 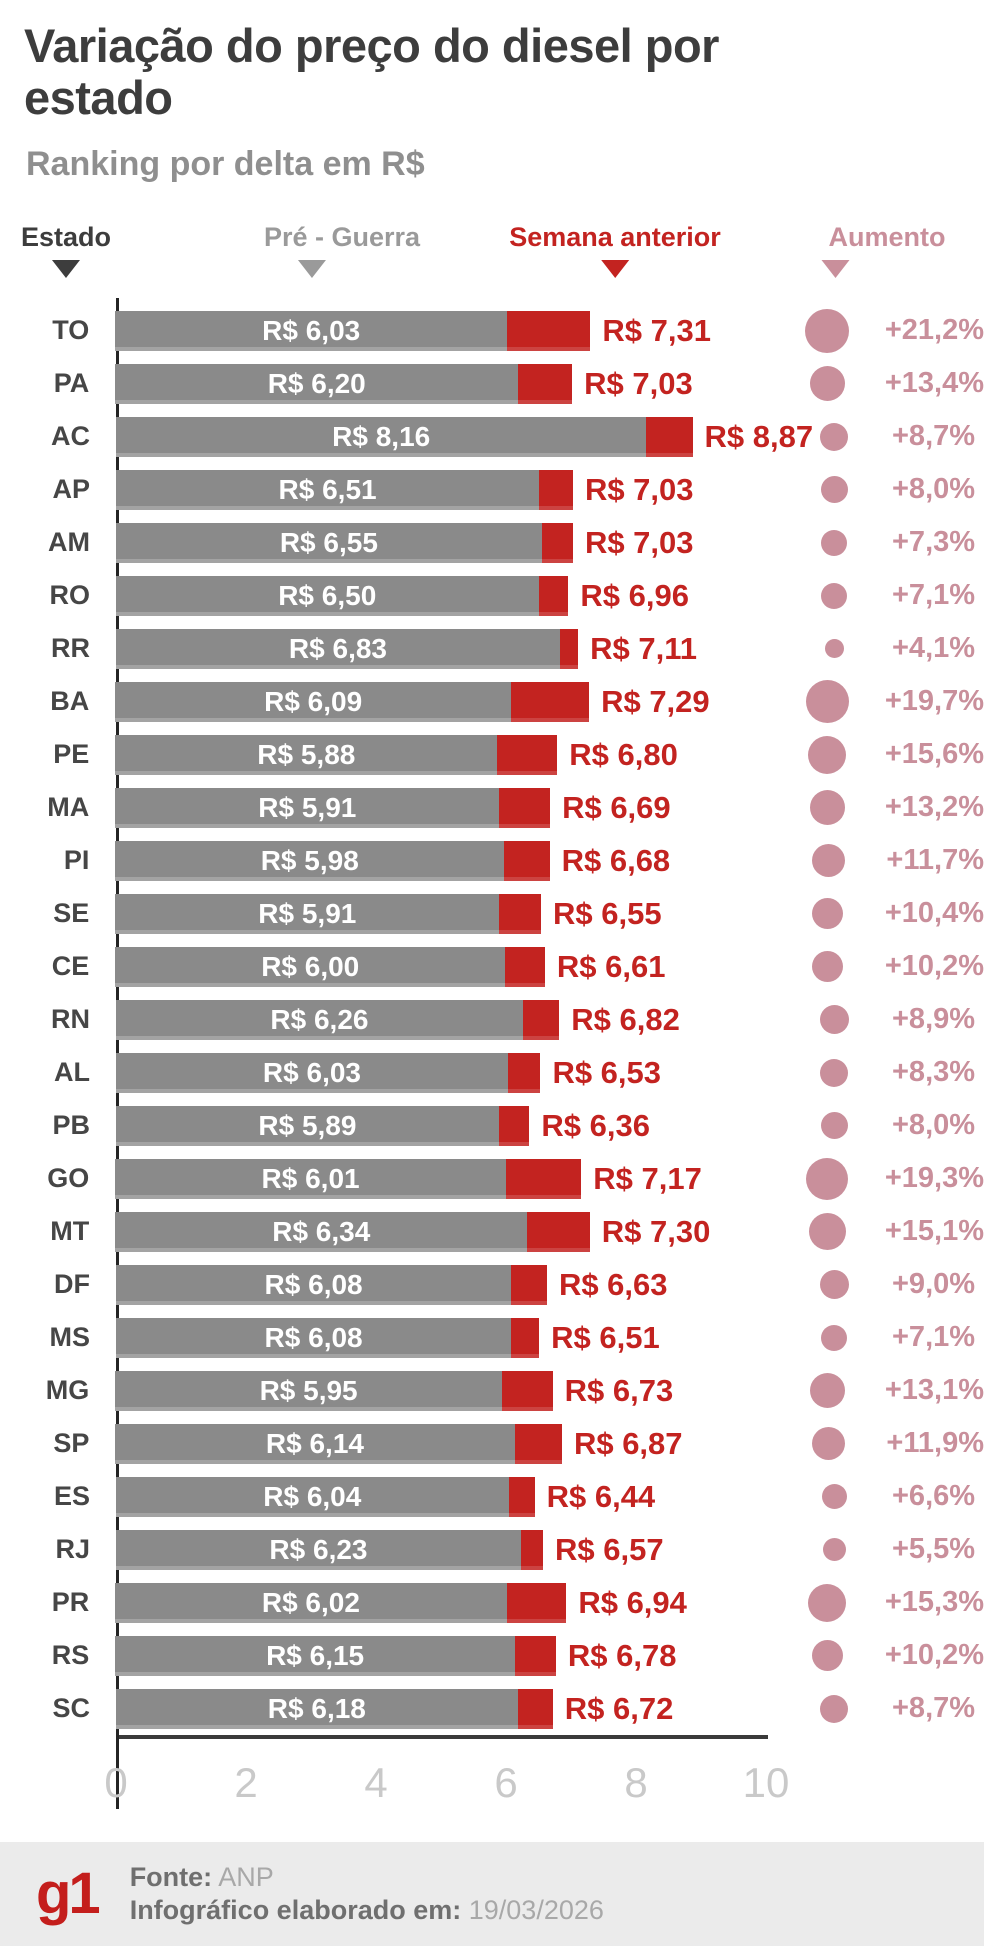 I want to click on increase-percent: +8,3%, so click(x=934, y=1072).